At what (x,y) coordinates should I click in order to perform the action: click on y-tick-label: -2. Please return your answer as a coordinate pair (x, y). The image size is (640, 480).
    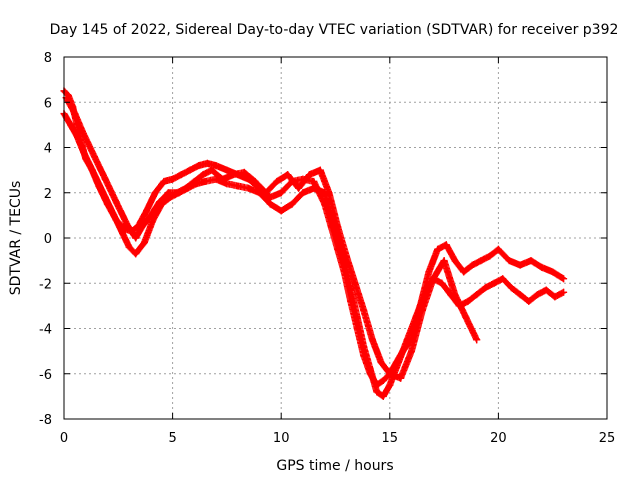
    Looking at the image, I should click on (45, 284).